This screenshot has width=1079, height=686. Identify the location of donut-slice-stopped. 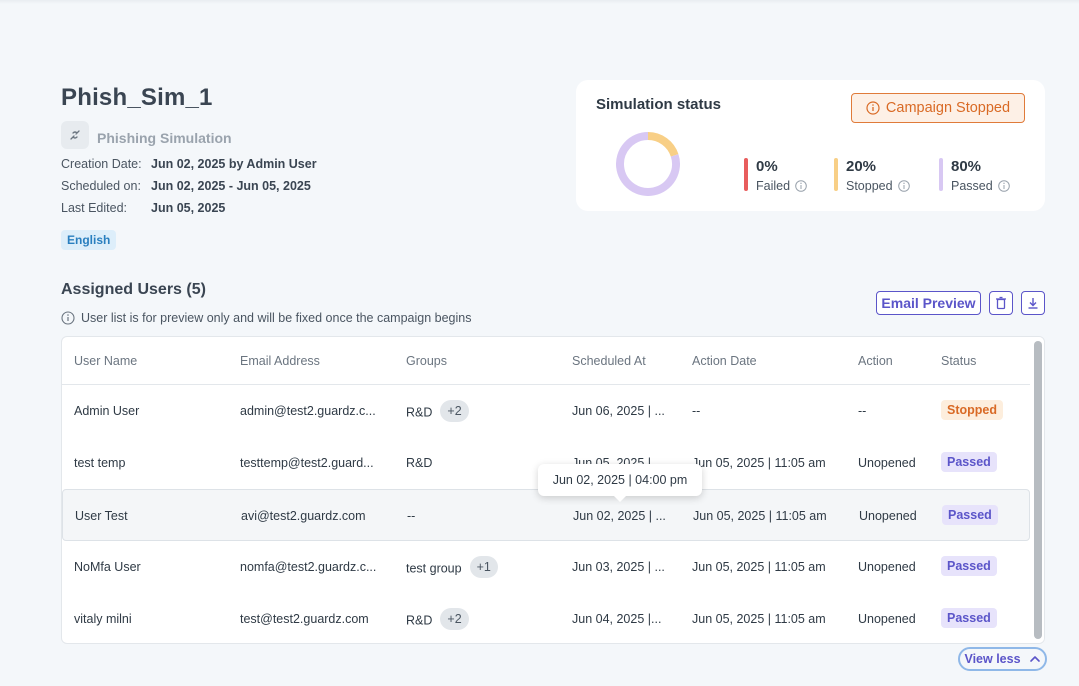
(663, 144).